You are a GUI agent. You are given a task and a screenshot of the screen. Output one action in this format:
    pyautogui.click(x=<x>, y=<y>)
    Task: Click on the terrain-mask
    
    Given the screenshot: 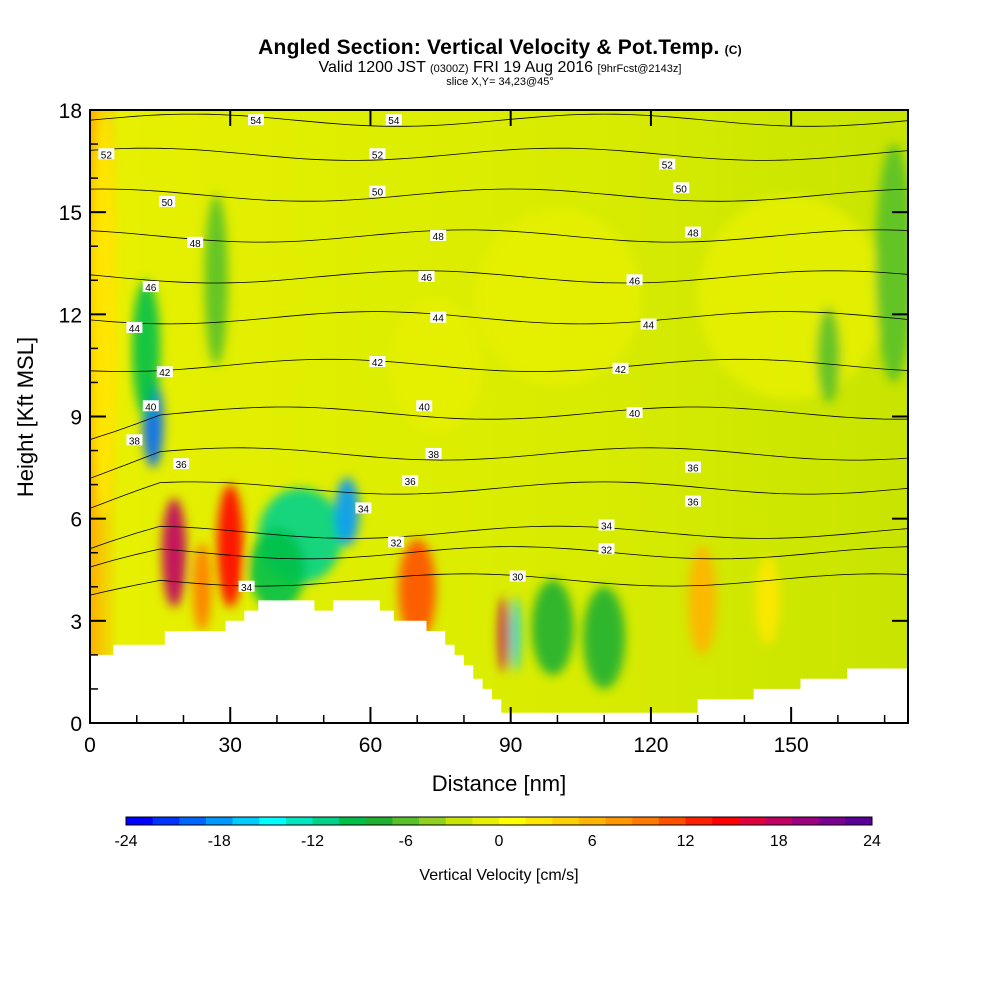 What is the action you would take?
    pyautogui.click(x=499, y=661)
    